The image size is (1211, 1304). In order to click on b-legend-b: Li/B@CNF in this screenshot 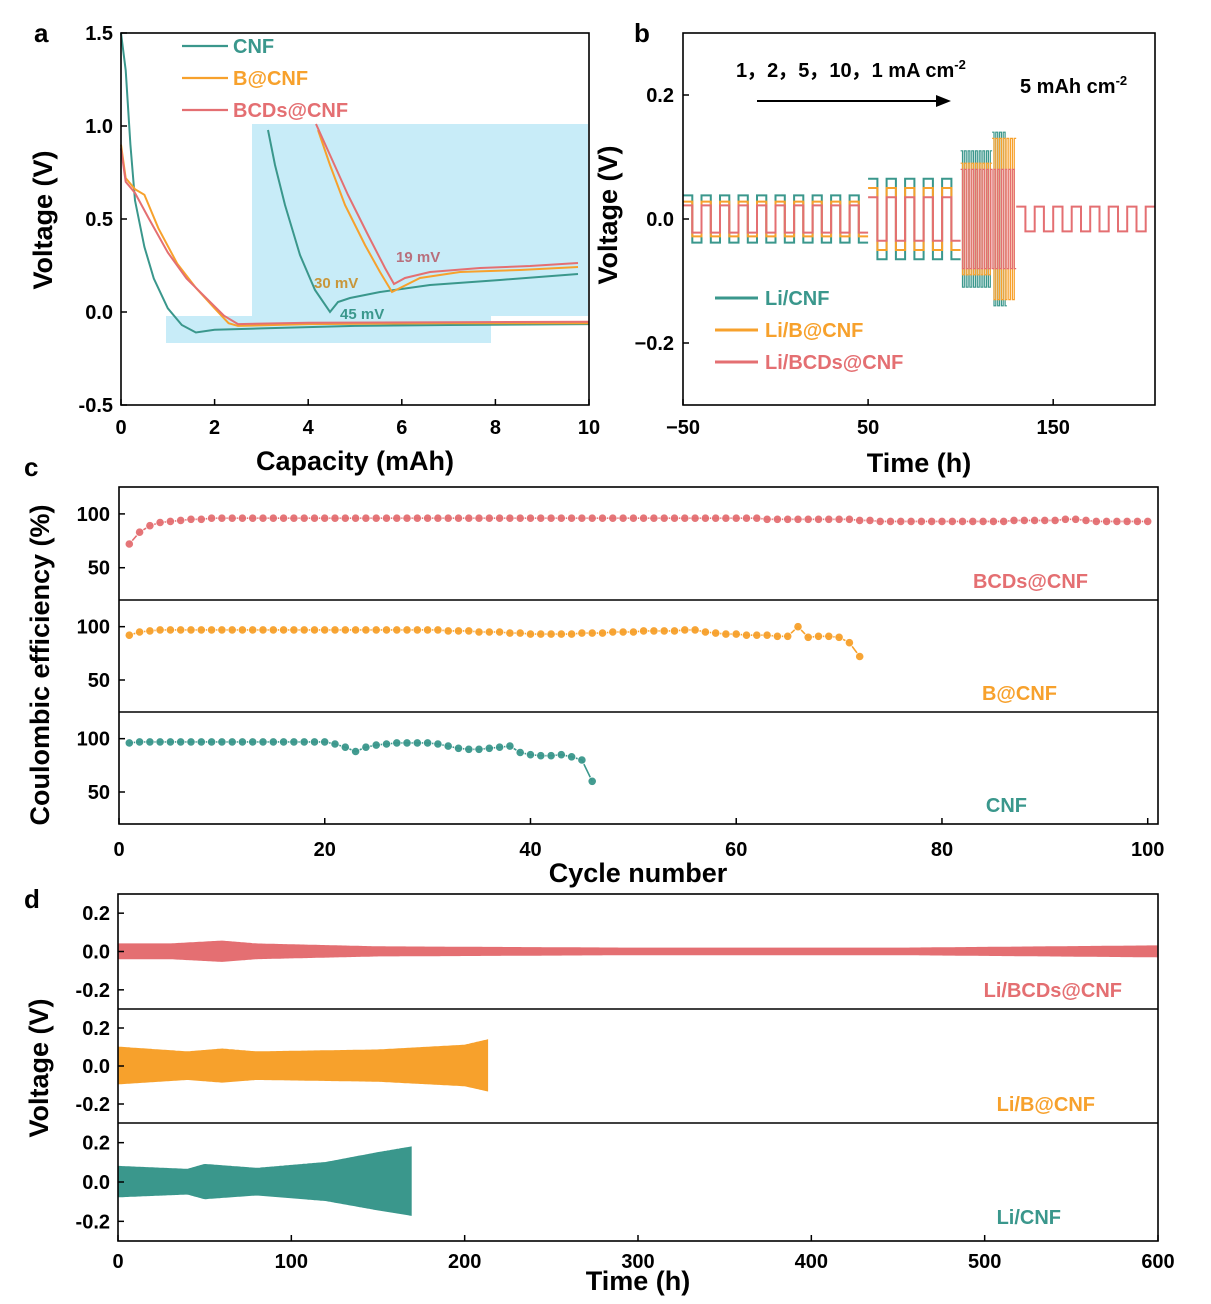, I will do `click(814, 331)`.